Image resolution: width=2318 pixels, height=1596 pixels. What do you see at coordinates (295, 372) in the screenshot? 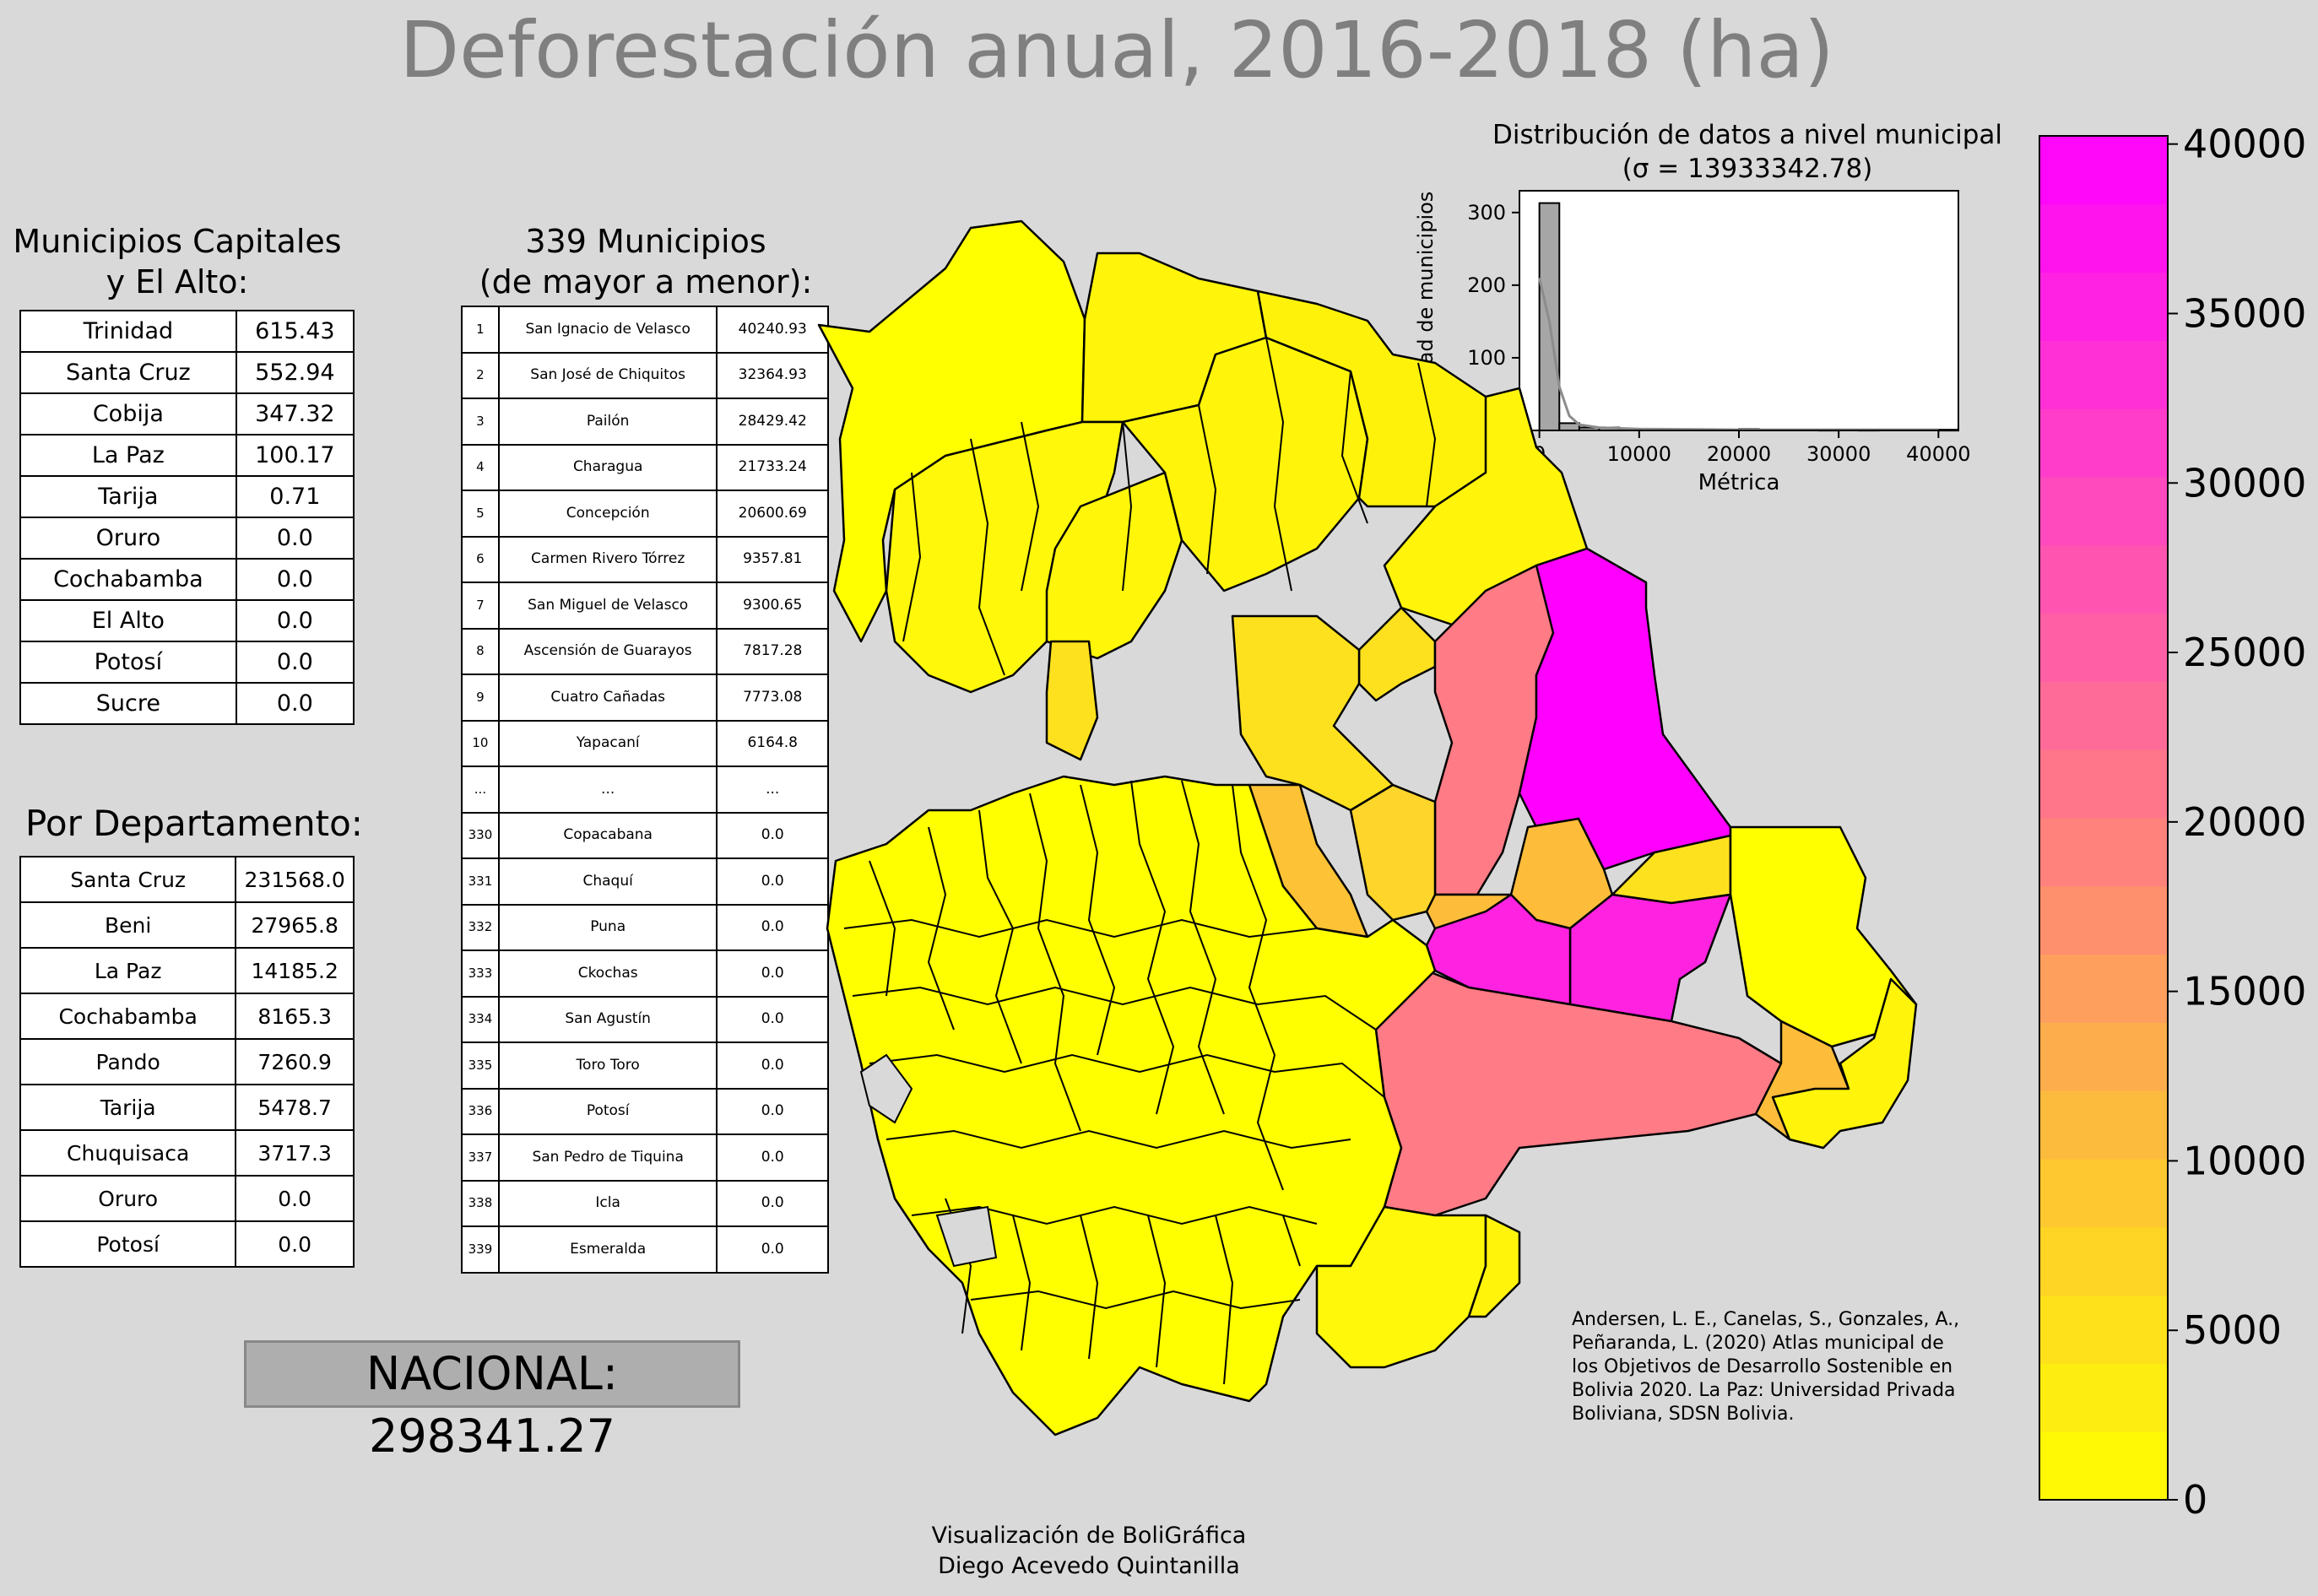
I see `row-value: 552.94` at bounding box center [295, 372].